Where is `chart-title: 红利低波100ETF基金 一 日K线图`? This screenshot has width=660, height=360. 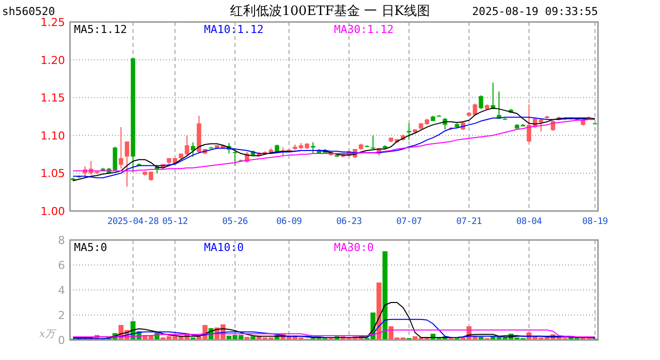
chart-title: 红利低波100ETF基金 一 日K线图 is located at coordinates (330, 11).